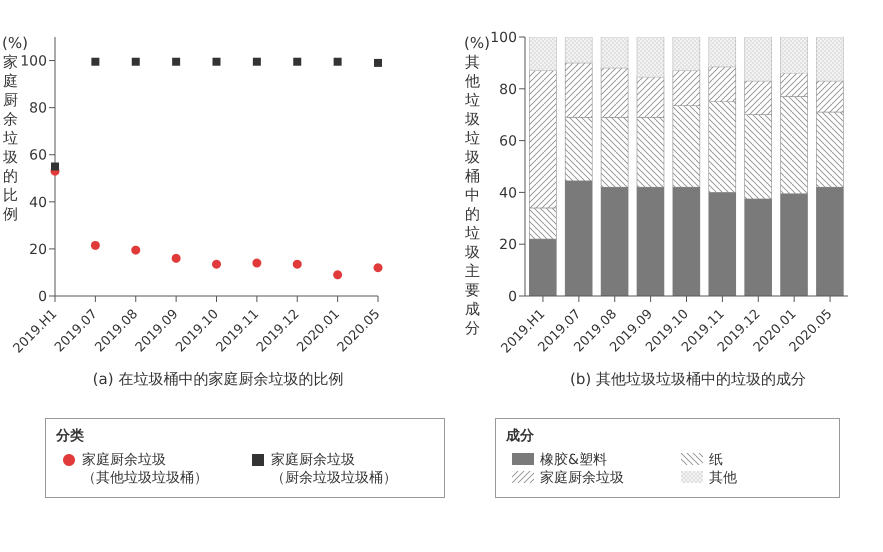  What do you see at coordinates (688, 379) in the screenshot?
I see `text: (b) 其他垃圾垃圾桶中的垃圾的成分` at bounding box center [688, 379].